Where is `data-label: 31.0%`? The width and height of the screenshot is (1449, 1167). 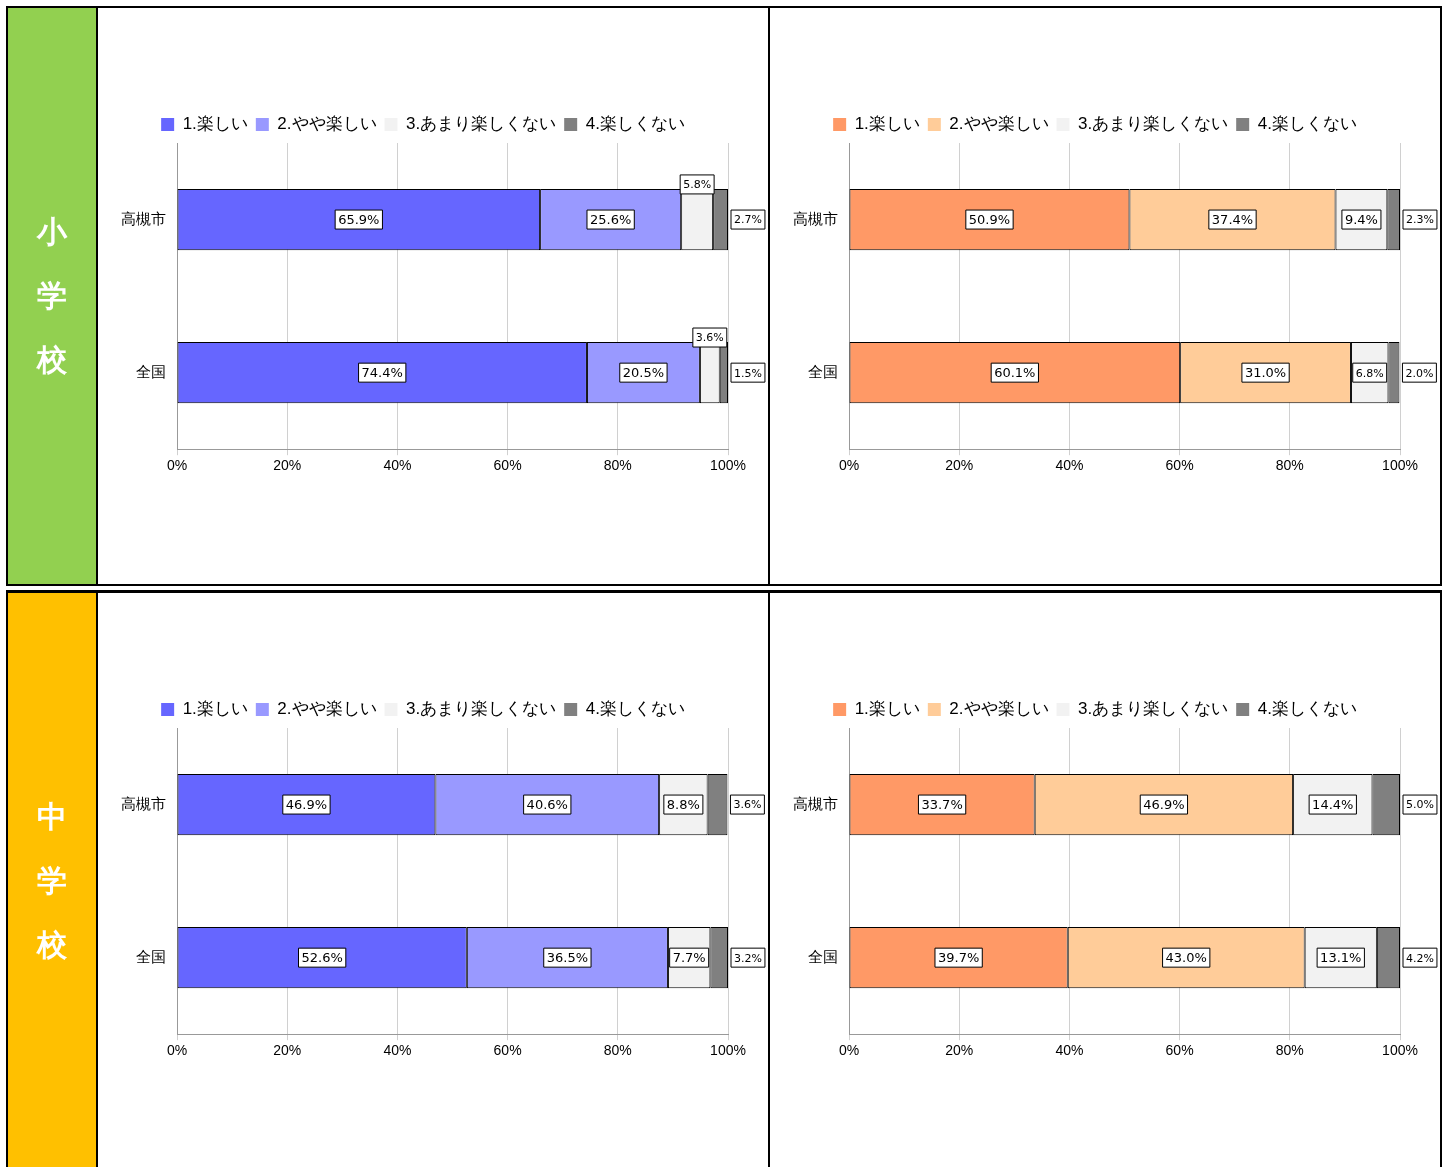 data-label: 31.0% is located at coordinates (1265, 373).